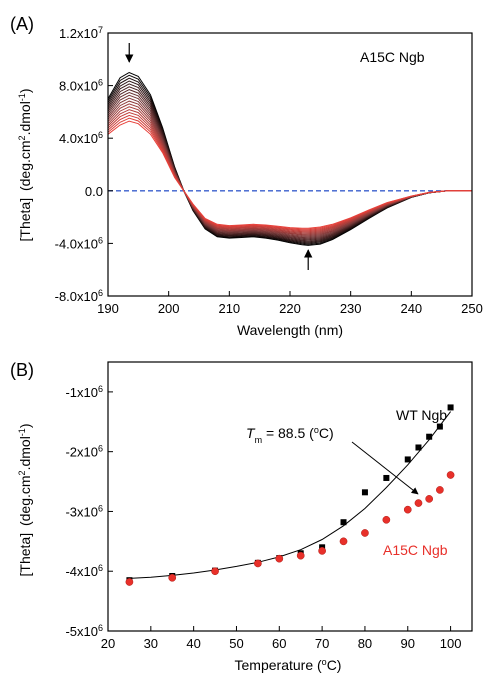  I want to click on y-tick-label: -4.0x10⁶, so click(79, 243).